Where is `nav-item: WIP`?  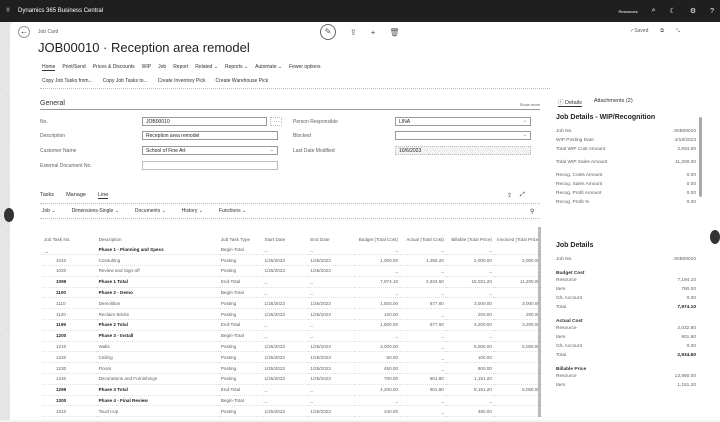
nav-item: WIP is located at coordinates (146, 67).